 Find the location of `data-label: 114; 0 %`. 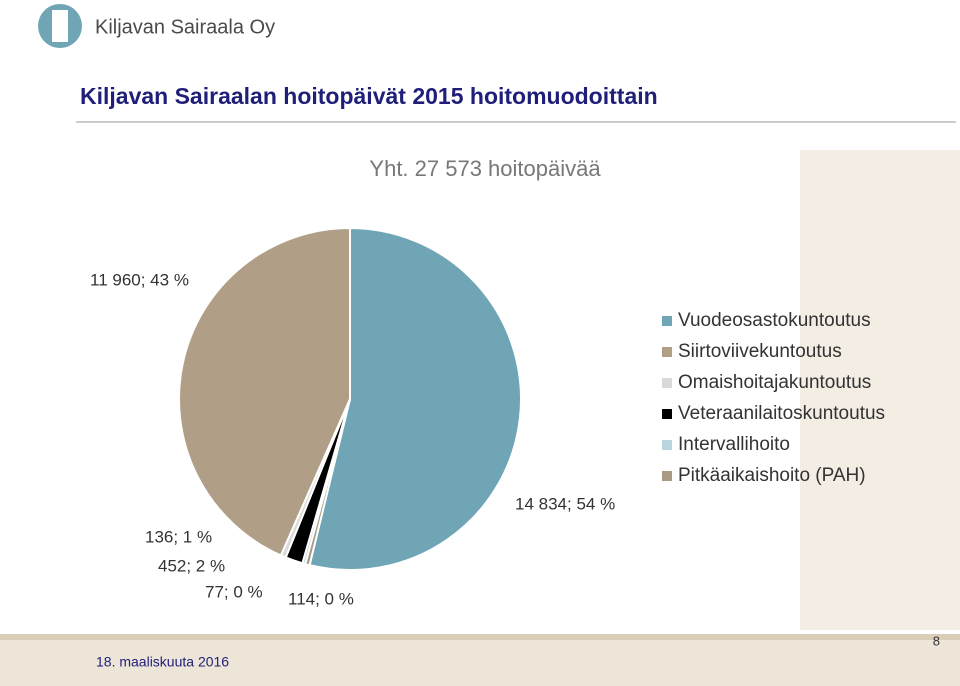

data-label: 114; 0 % is located at coordinates (321, 598).